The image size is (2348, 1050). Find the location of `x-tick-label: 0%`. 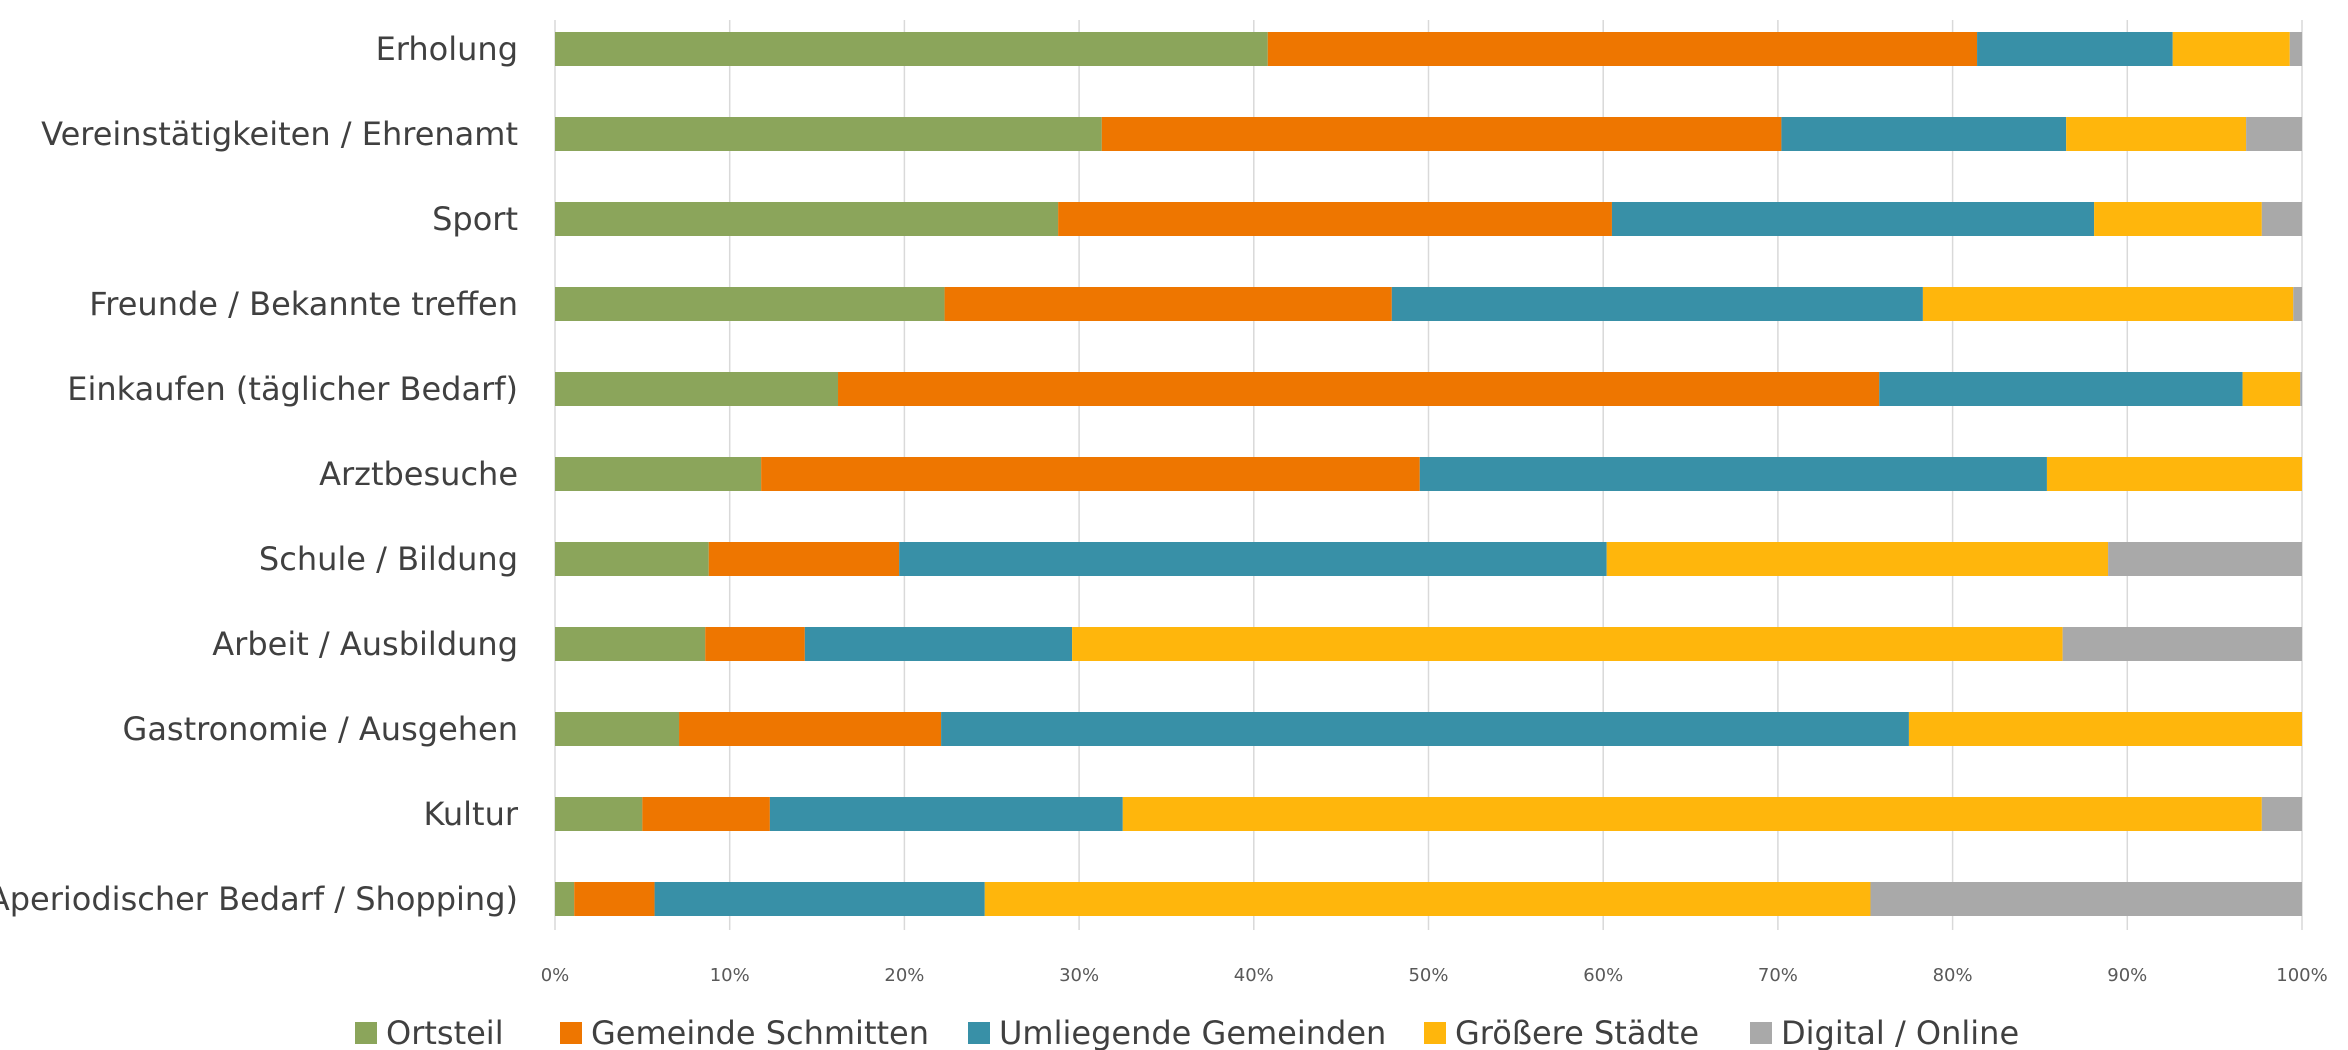

x-tick-label: 0% is located at coordinates (555, 975).